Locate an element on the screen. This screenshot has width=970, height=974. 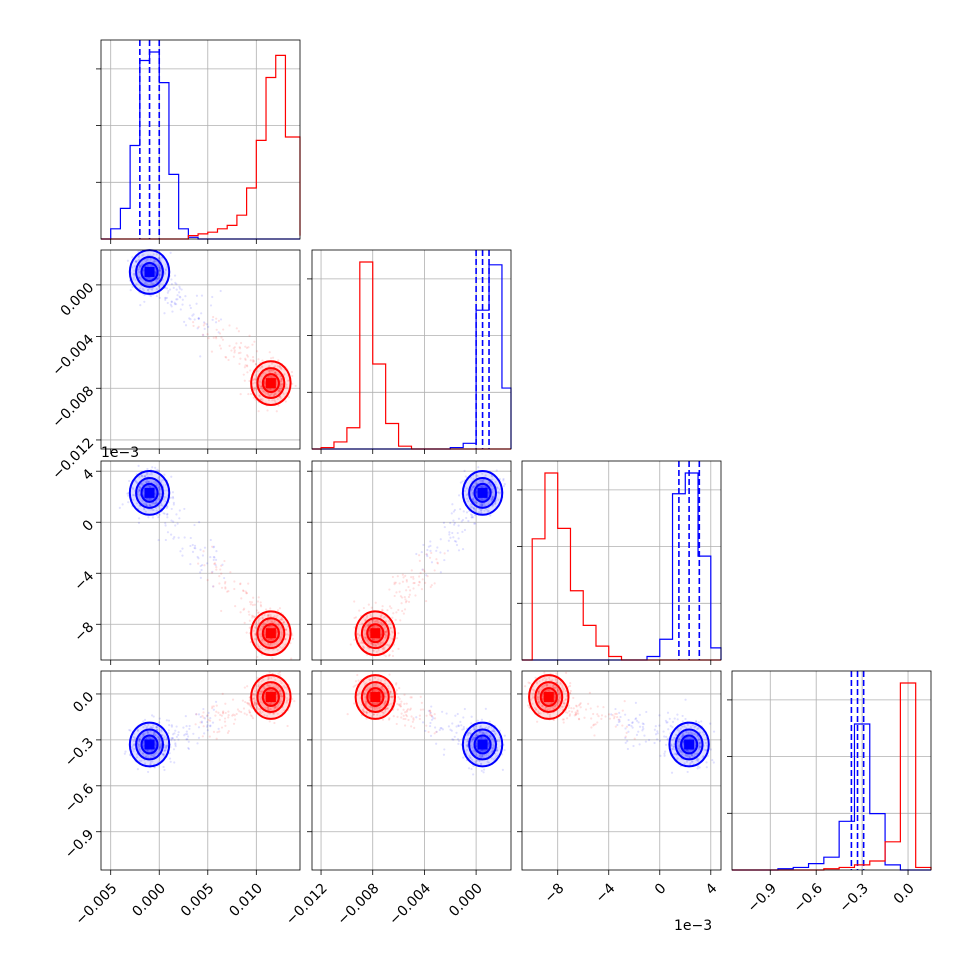
y-tick-label: 4 is located at coordinates (89, 475).